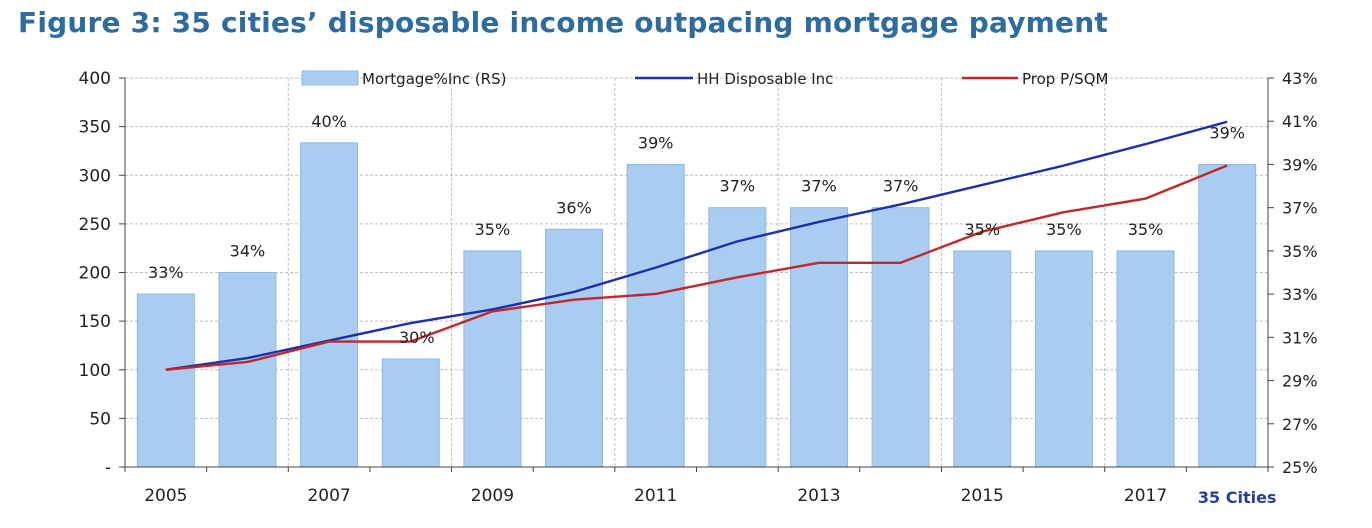 This screenshot has width=1372, height=528. What do you see at coordinates (100, 419) in the screenshot?
I see `left-tick-label: 50` at bounding box center [100, 419].